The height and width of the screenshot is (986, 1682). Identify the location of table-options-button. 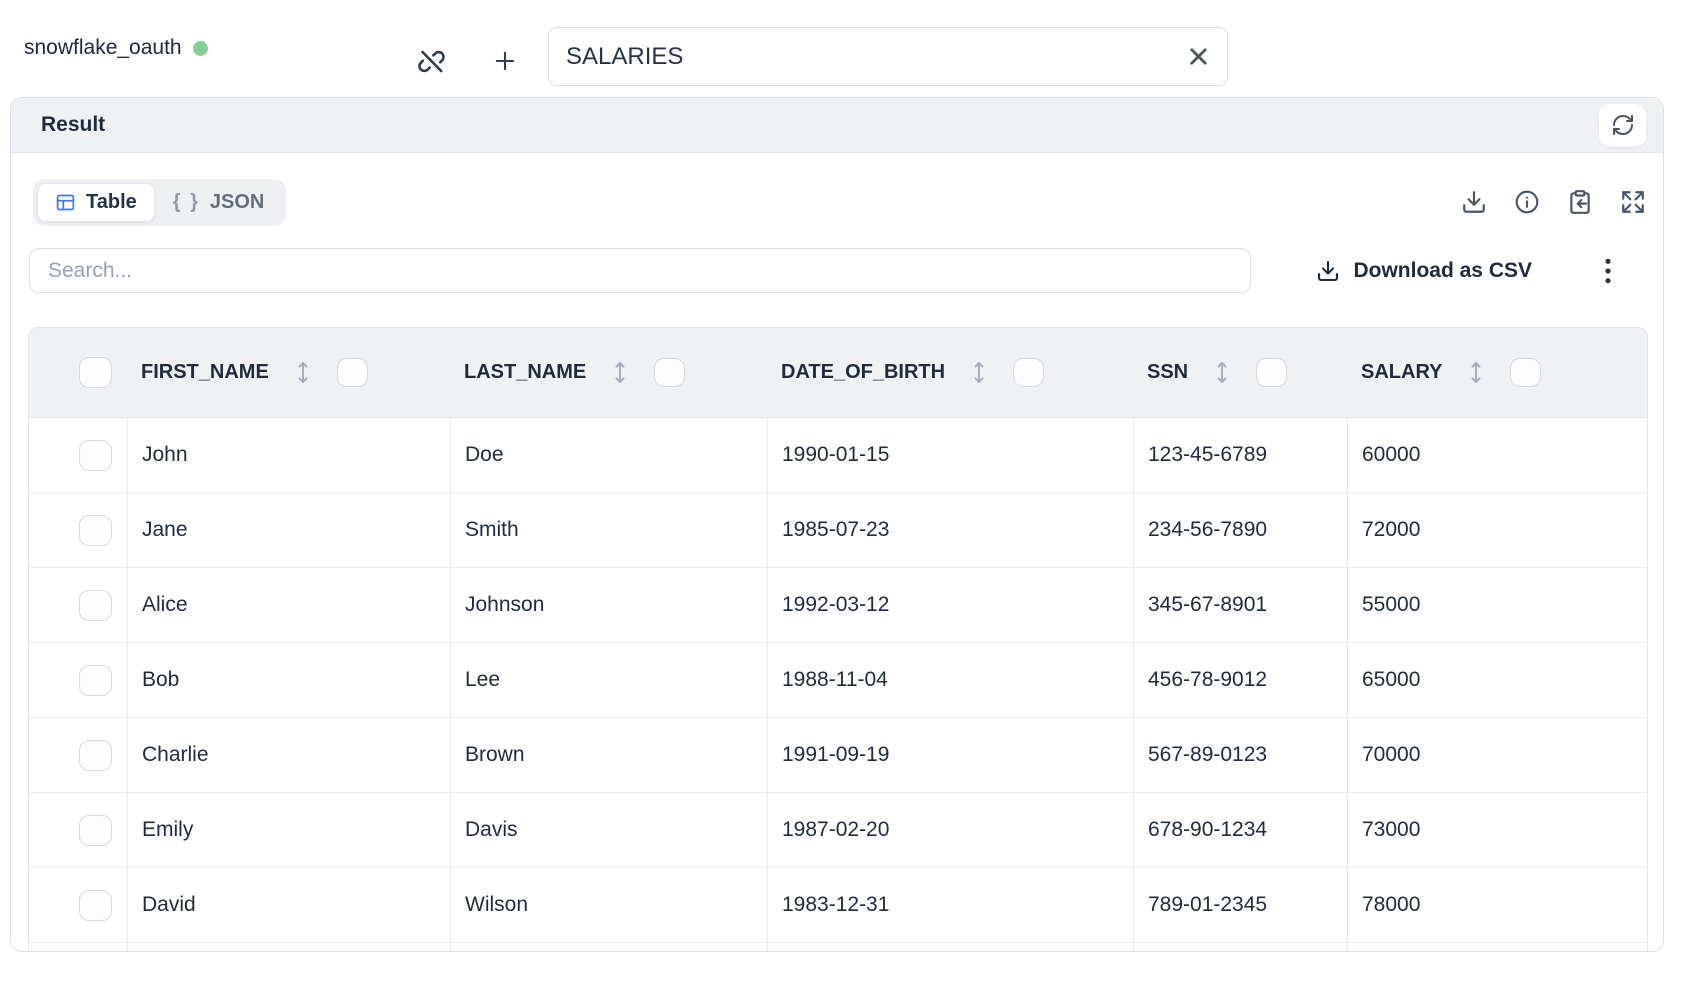
(1608, 271).